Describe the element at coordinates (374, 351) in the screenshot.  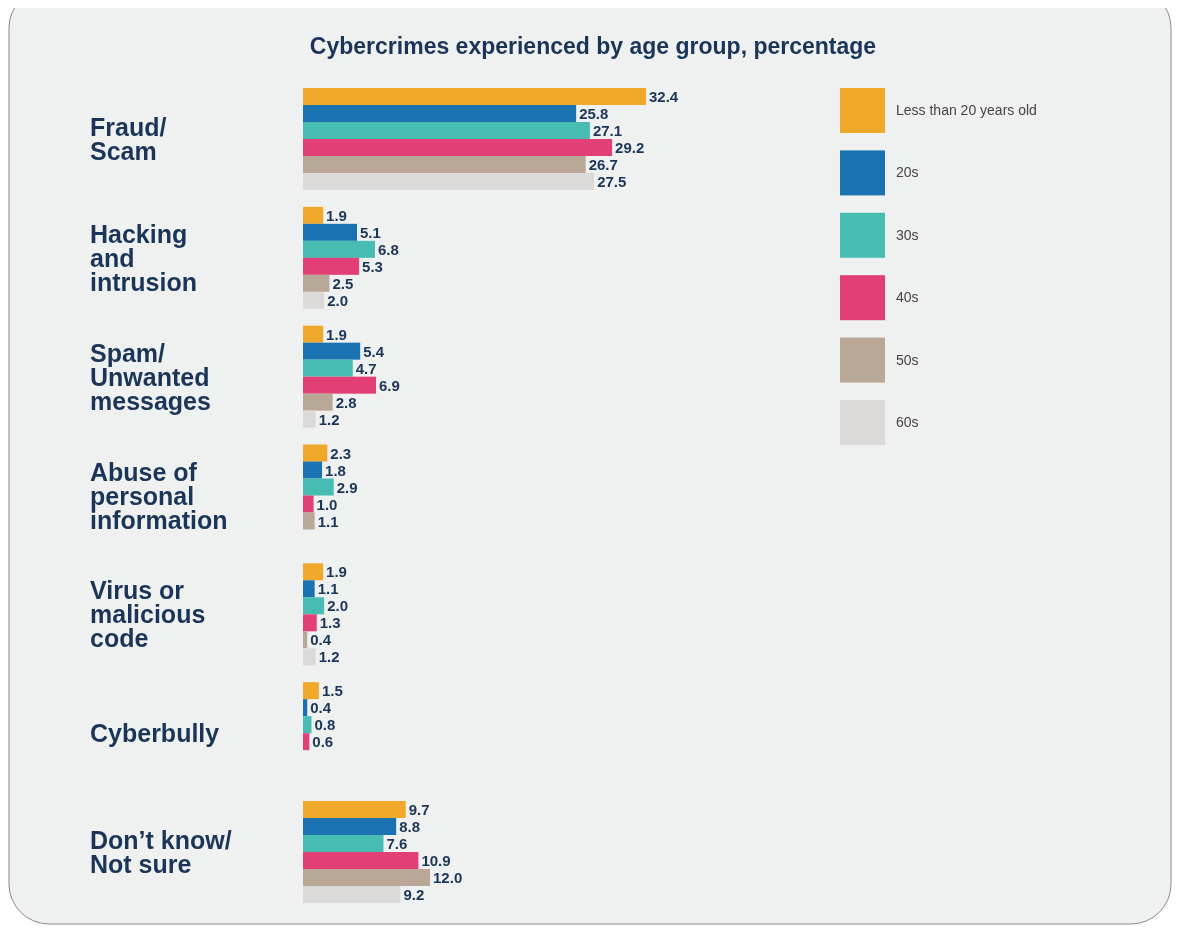
I see `data-label: 5.4` at that location.